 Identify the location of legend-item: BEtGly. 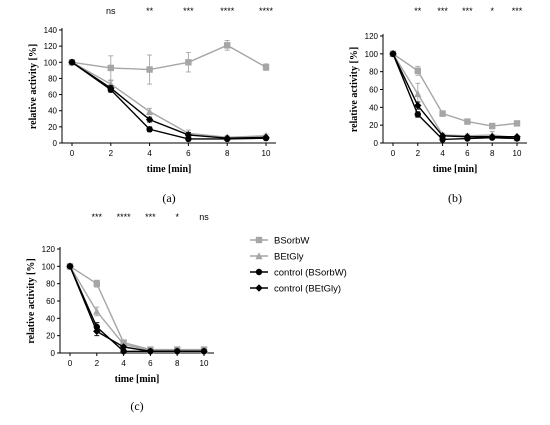
(277, 257).